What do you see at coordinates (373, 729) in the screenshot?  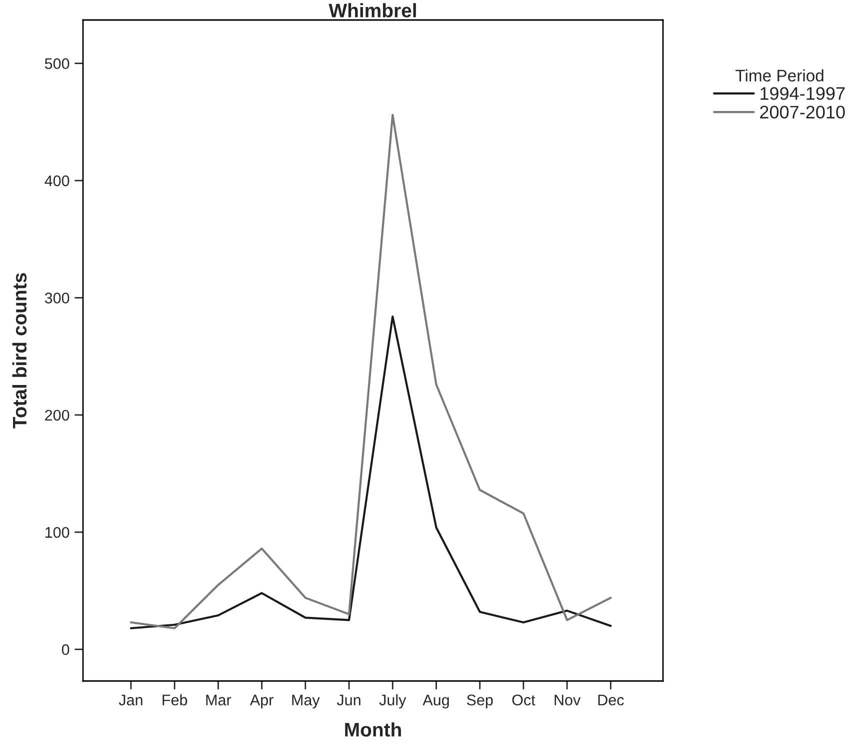 I see `x-axis-title: Month` at bounding box center [373, 729].